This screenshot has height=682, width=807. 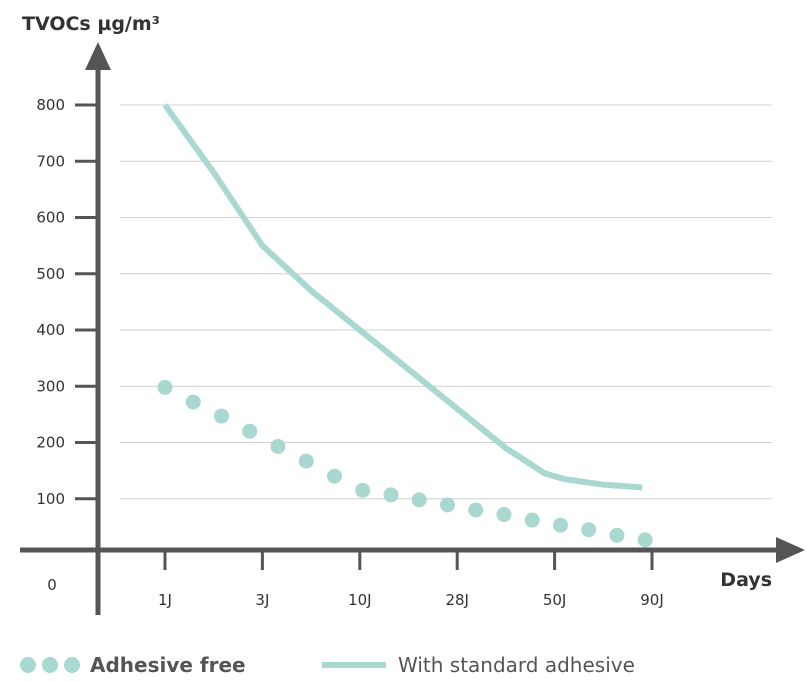 I want to click on legend-line-marker, so click(x=354, y=665).